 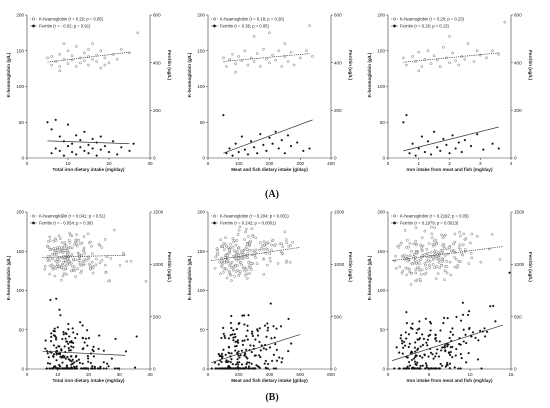 What do you see at coordinates (394, 26) in the screenshot?
I see `legend-marker` at bounding box center [394, 26].